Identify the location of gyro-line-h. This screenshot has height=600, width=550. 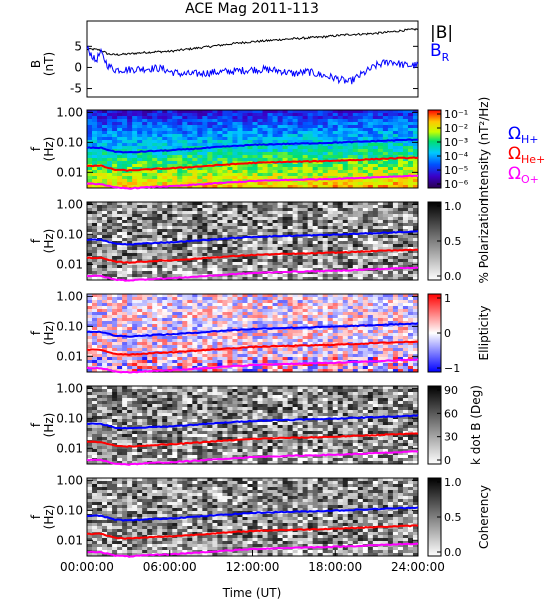
(252, 238).